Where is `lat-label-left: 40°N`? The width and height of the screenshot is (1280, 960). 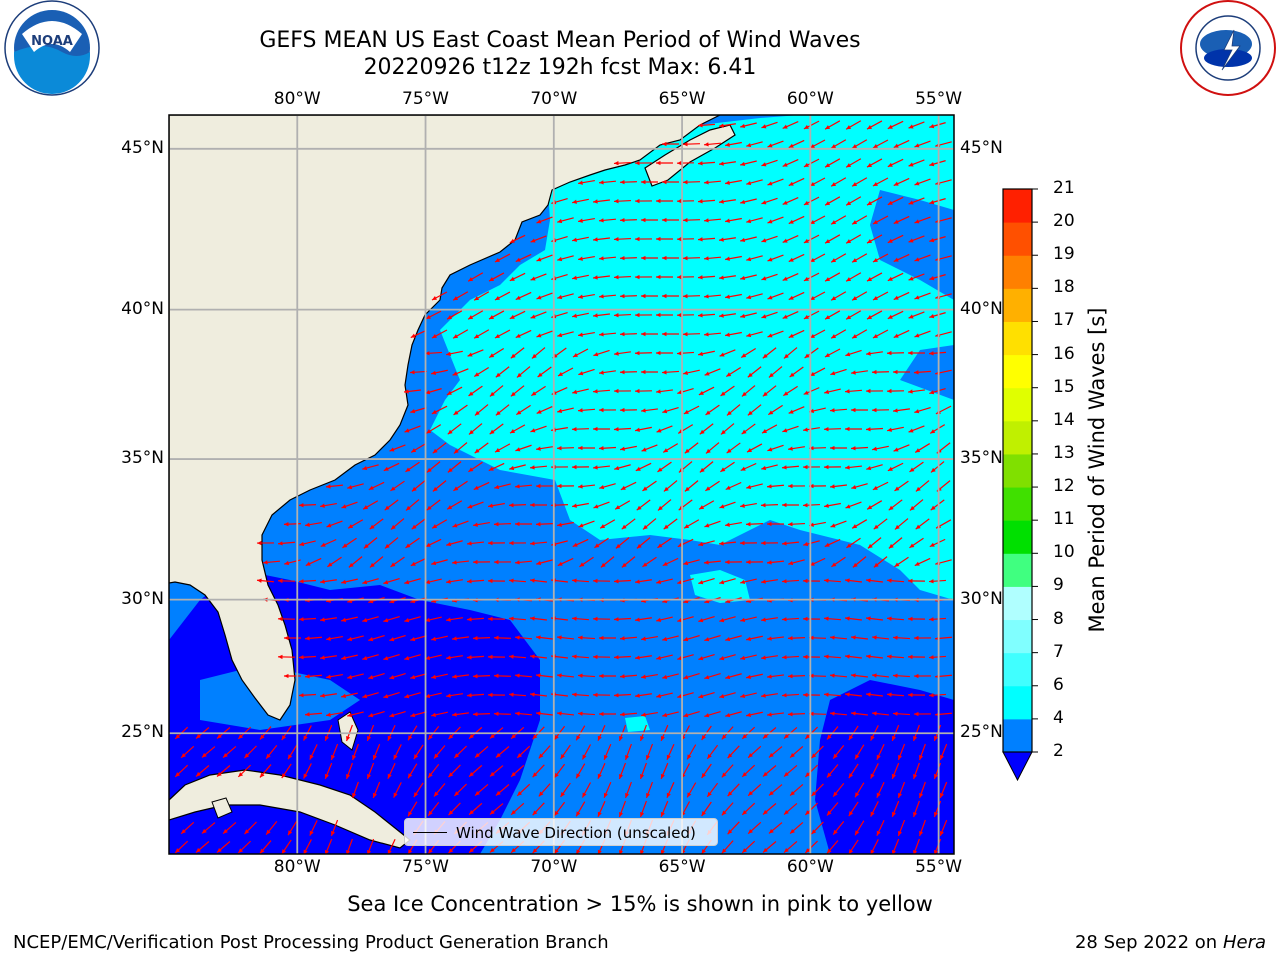
lat-label-left: 40°N is located at coordinates (142, 308).